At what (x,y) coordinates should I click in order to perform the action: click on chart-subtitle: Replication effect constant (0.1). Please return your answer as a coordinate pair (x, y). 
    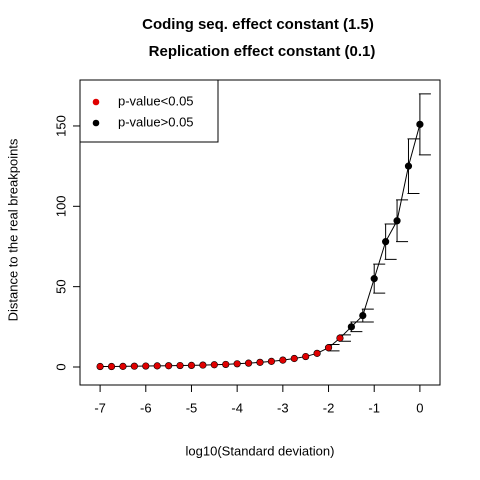
    Looking at the image, I should click on (262, 51).